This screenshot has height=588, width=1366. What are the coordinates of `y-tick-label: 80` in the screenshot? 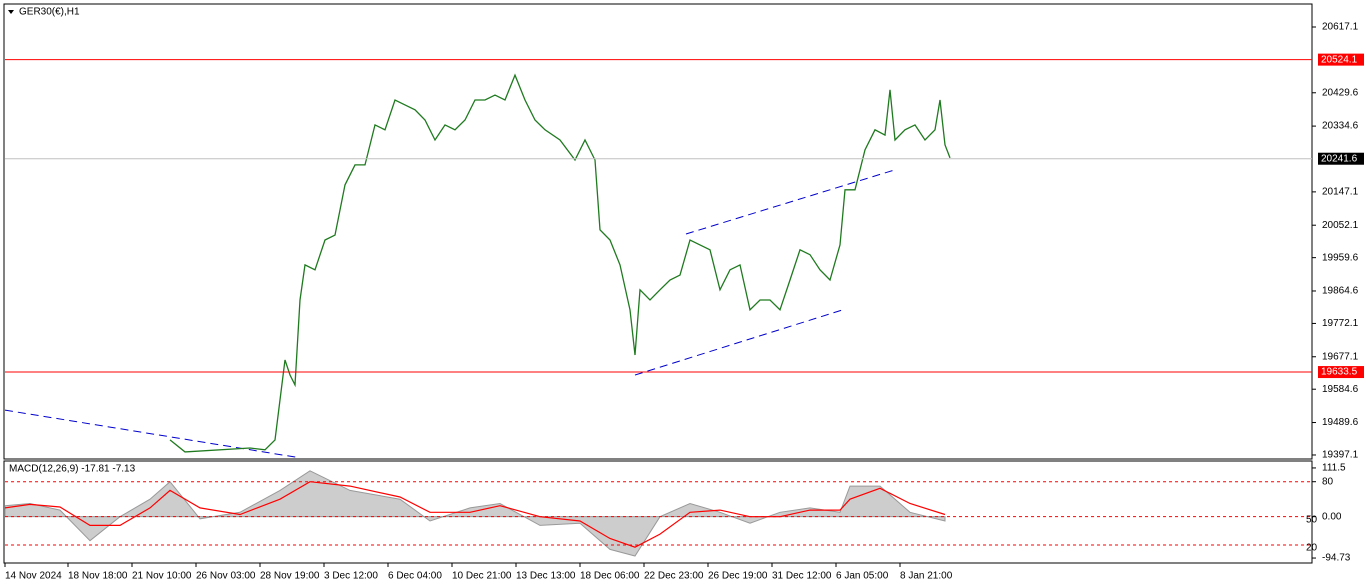 It's located at (1328, 481).